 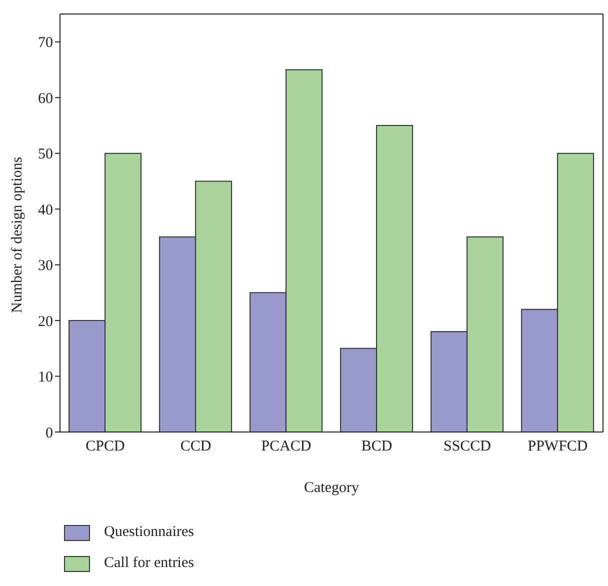 I want to click on x-tick-label: CPCD, so click(x=106, y=446).